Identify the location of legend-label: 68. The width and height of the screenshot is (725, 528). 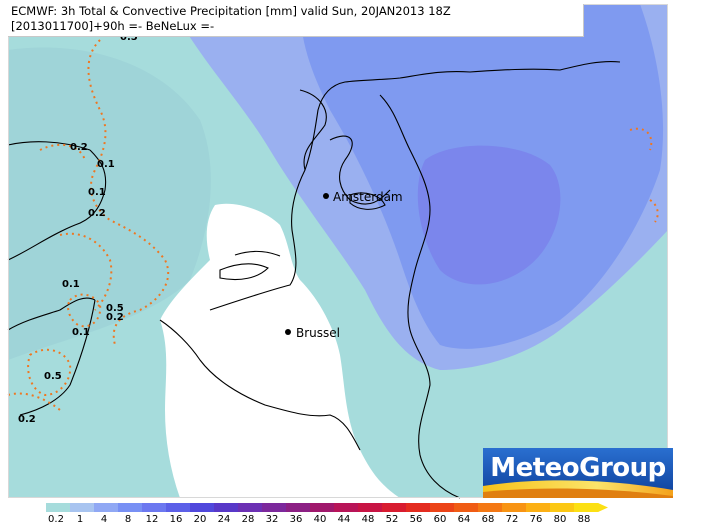
(488, 519).